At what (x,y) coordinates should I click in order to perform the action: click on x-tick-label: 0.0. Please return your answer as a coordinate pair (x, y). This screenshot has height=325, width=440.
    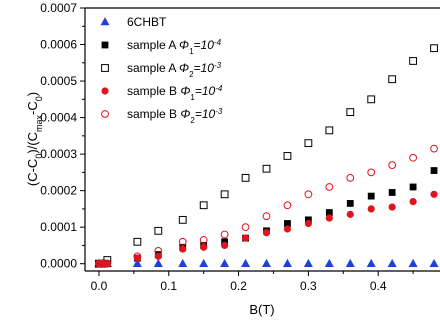
    Looking at the image, I should click on (99, 286).